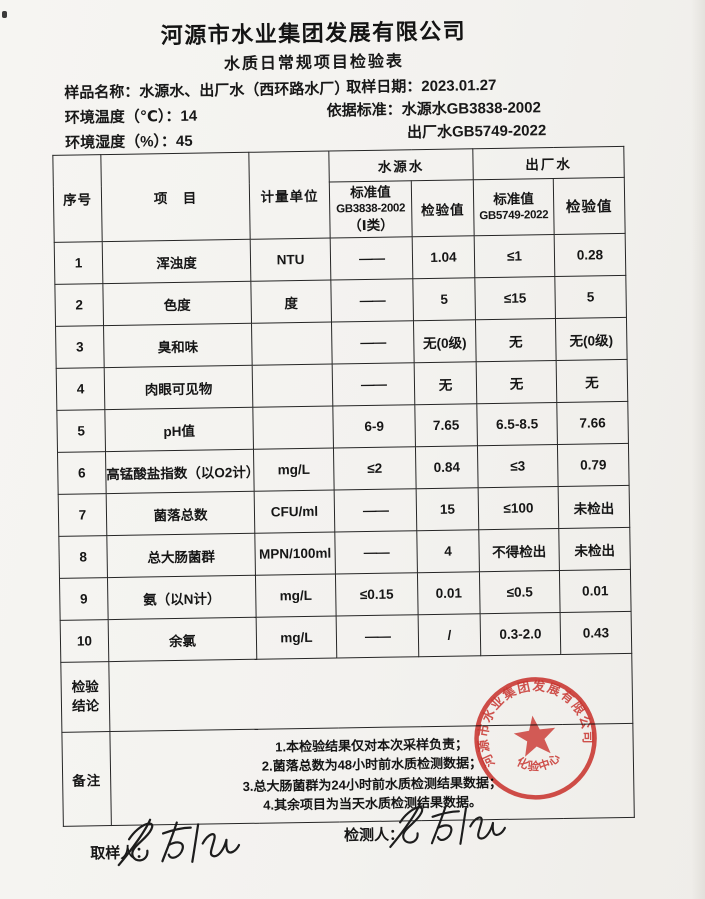 The image size is (705, 899). I want to click on cell-source-standard: ≤2, so click(375, 468).